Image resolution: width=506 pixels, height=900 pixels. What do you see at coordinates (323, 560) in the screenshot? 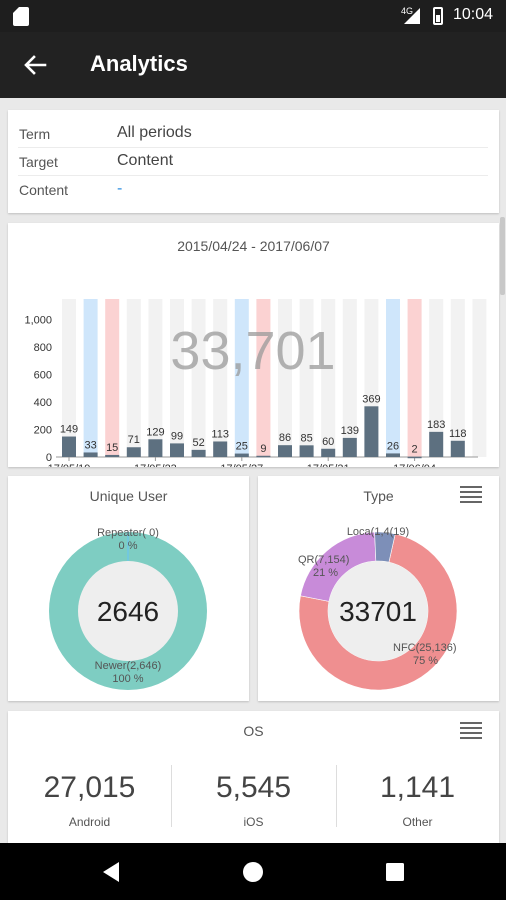
I see `qr-label: QR(7,154)` at bounding box center [323, 560].